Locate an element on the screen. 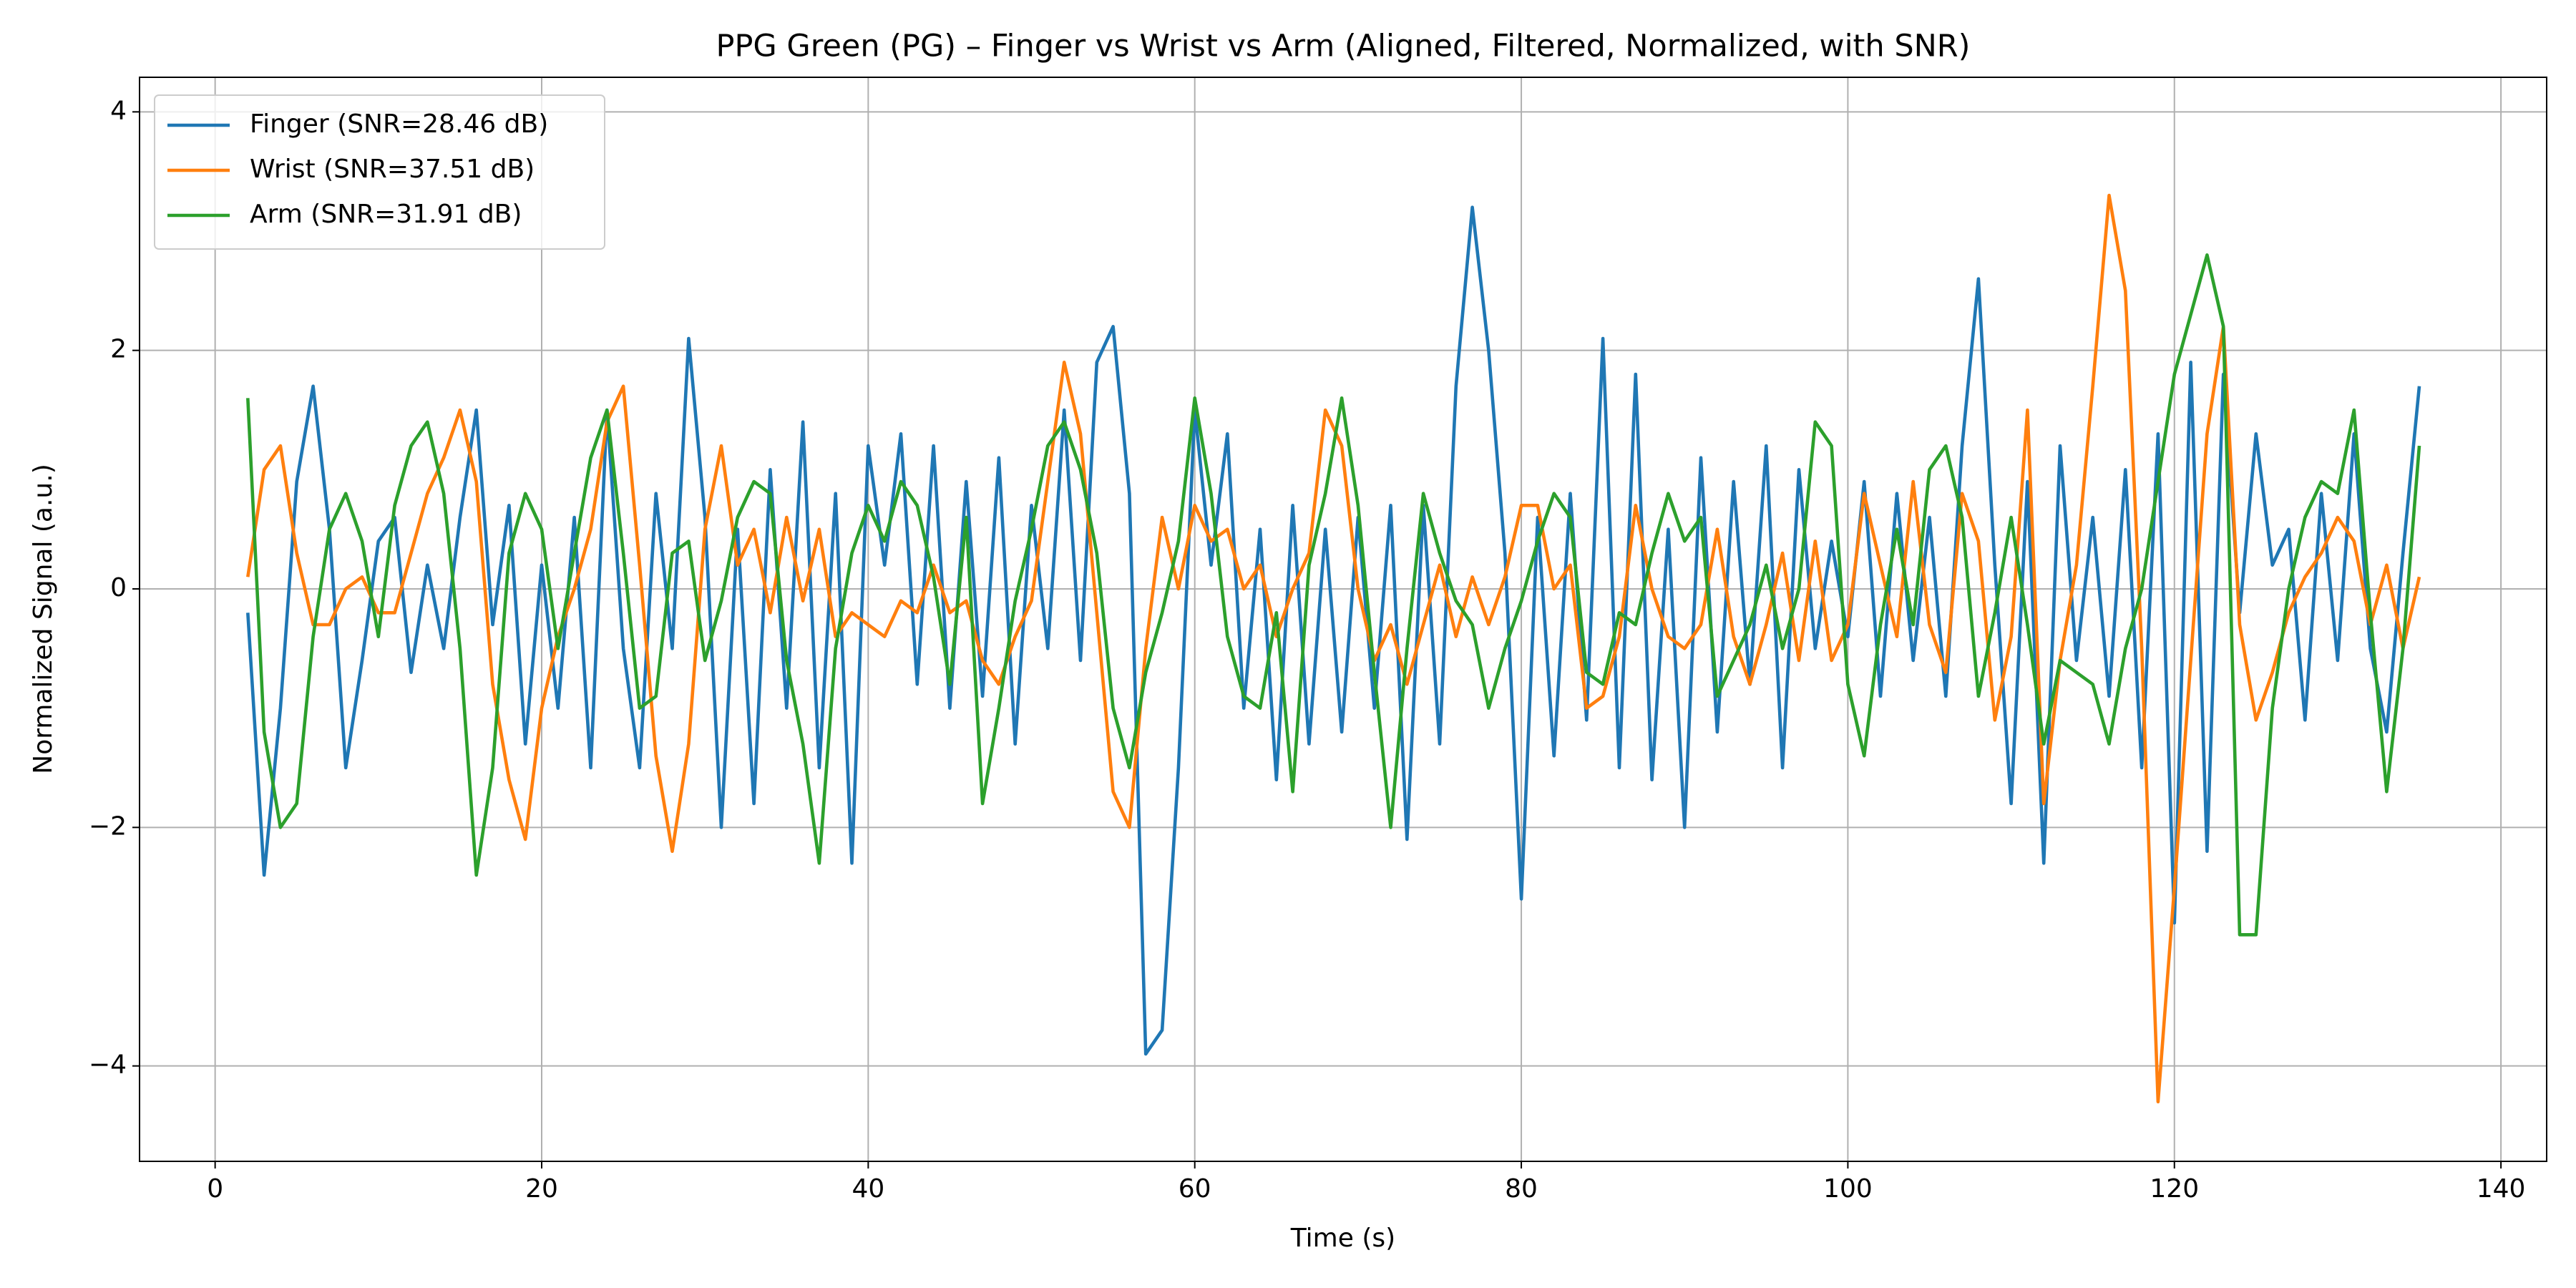 This screenshot has width=2576, height=1288. y-tick-label: 4 is located at coordinates (118, 110).